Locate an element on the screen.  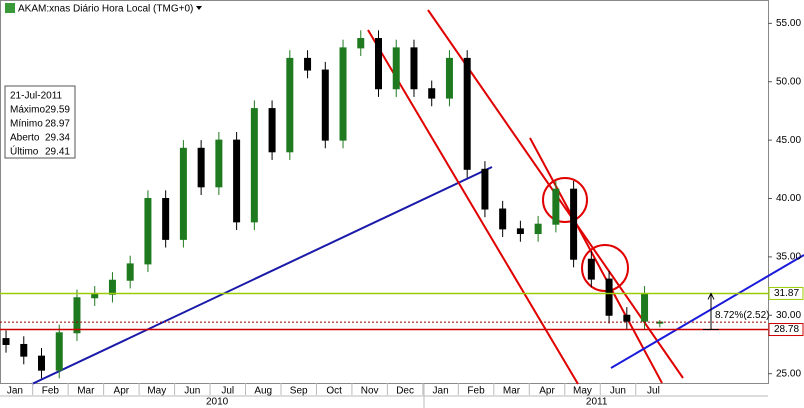
y-tick-label: 40.00 is located at coordinates (788, 198).